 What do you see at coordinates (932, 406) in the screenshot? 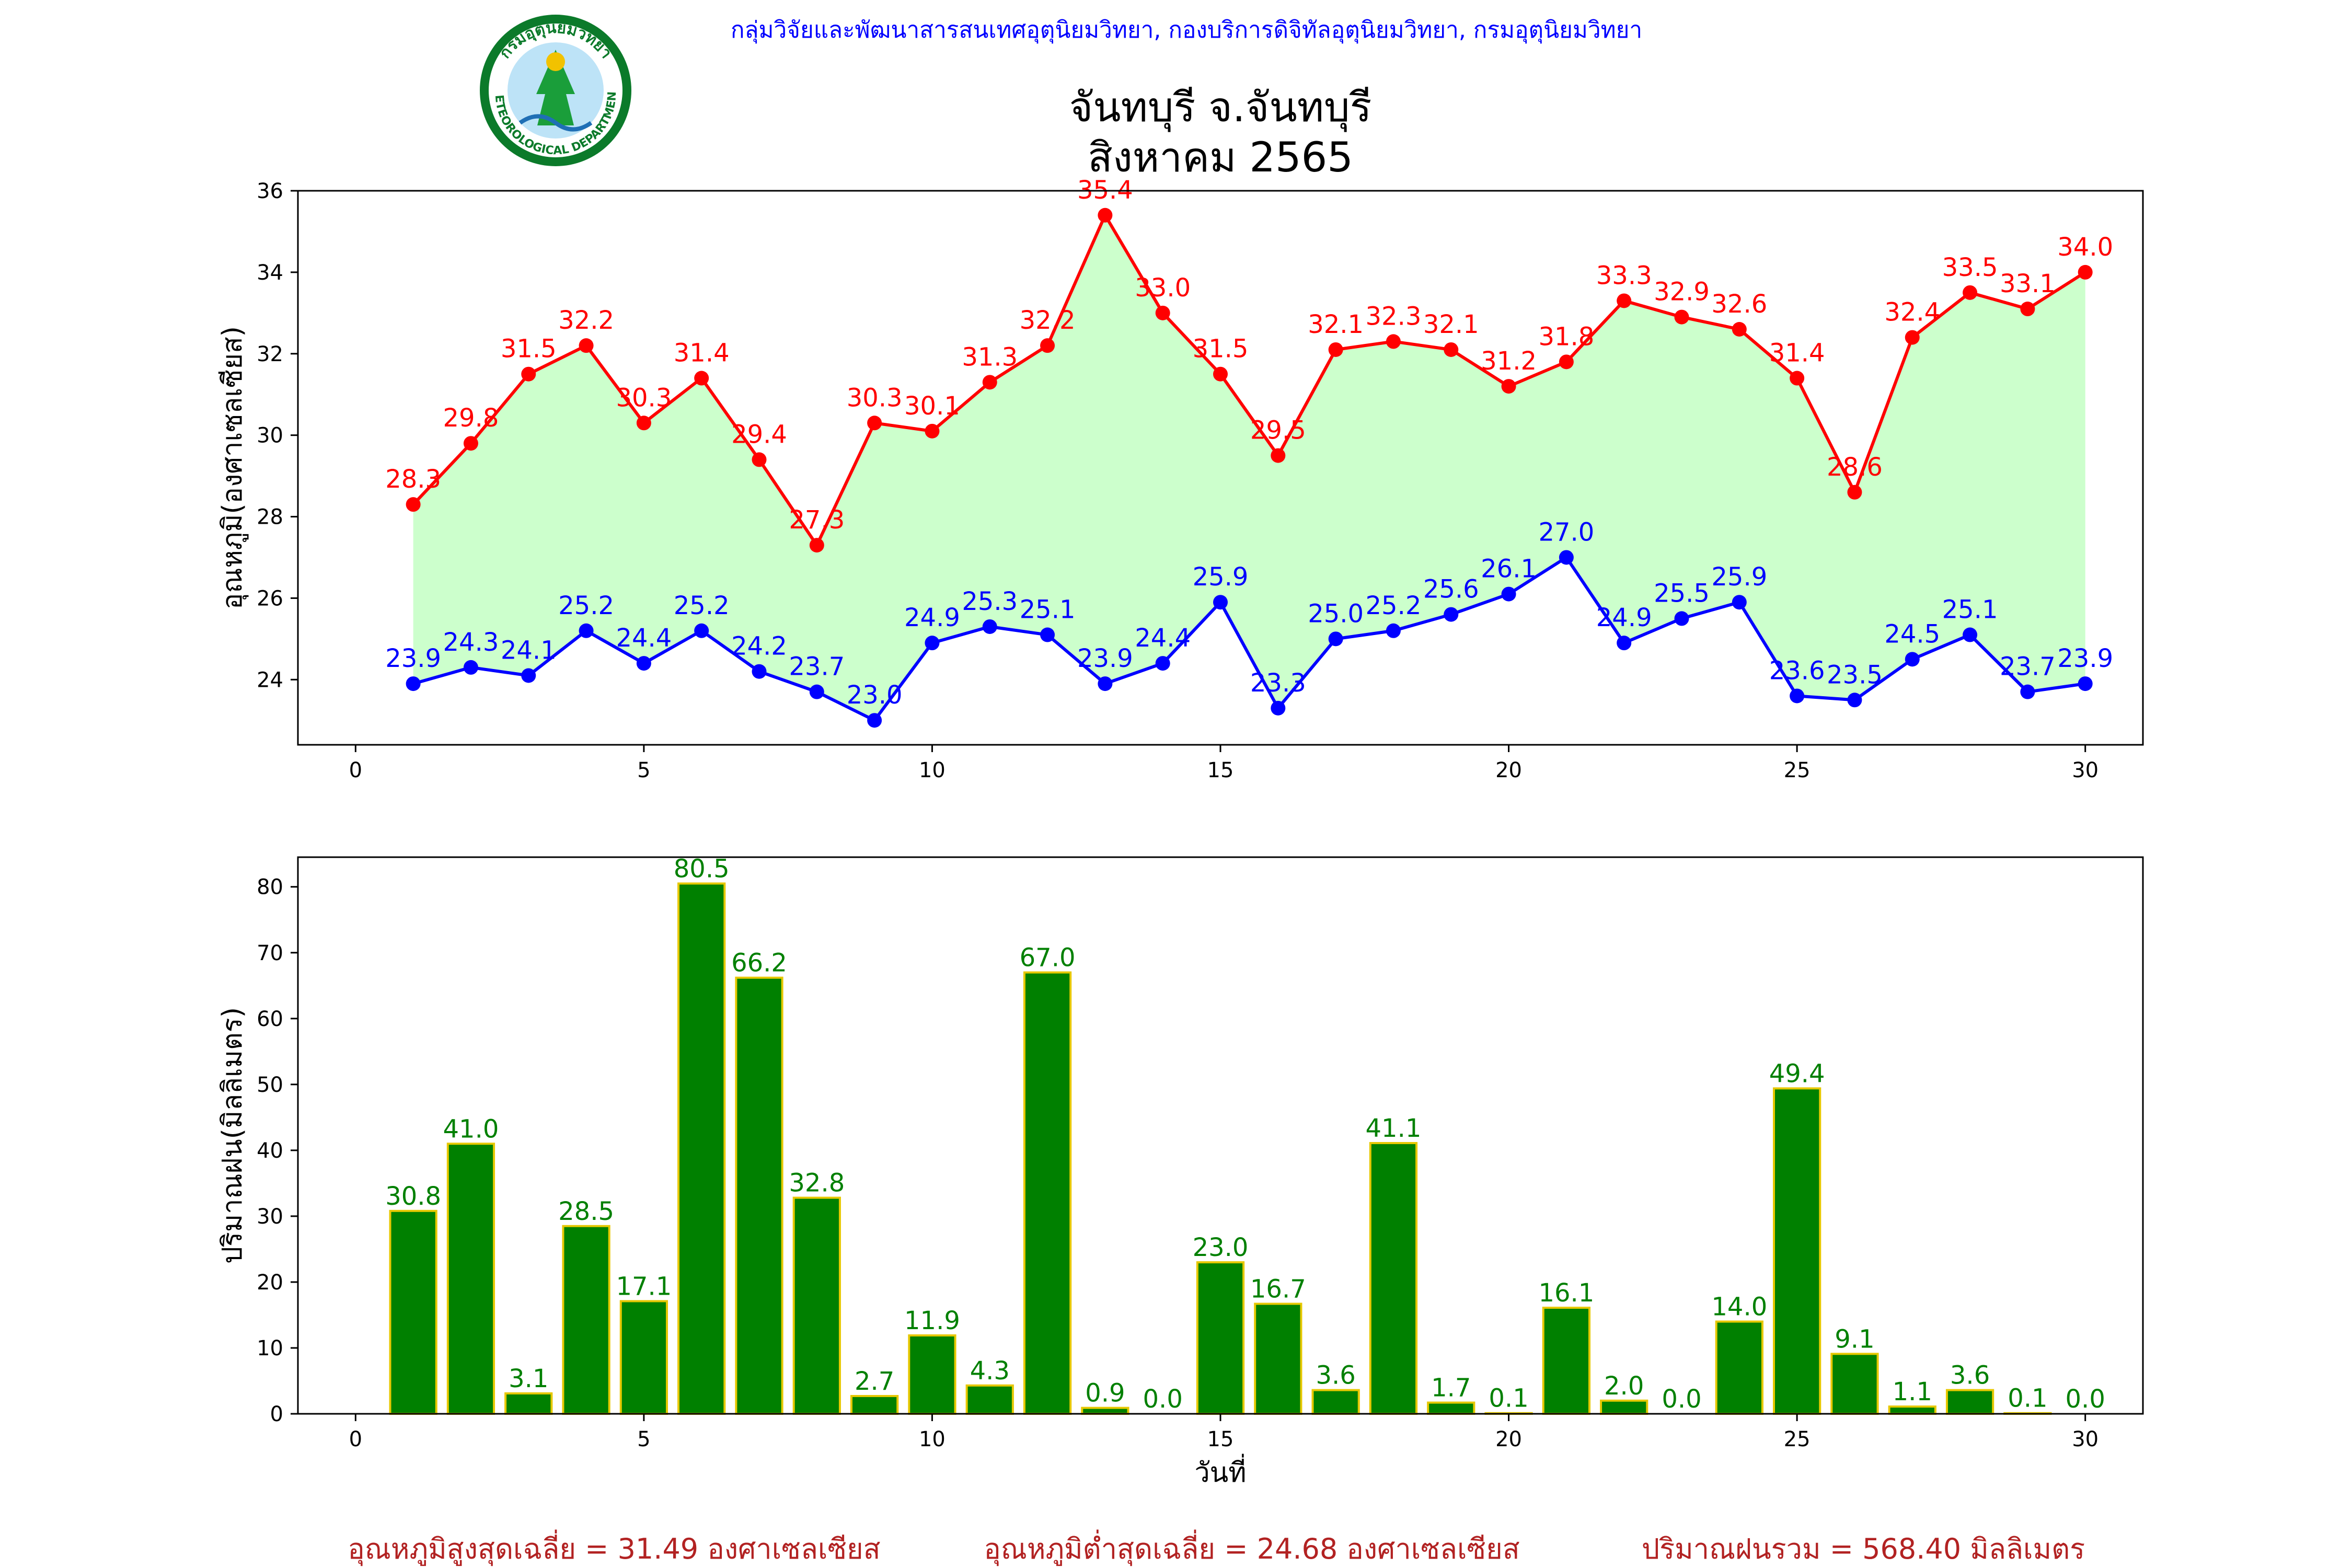
I see `max-temp-label: 30.1` at bounding box center [932, 406].